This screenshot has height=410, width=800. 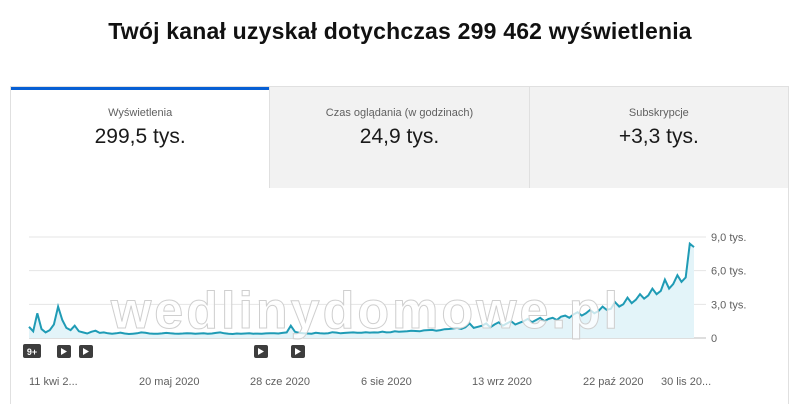 I want to click on tab-subscriptions-label: Subskrypcje, so click(x=658, y=113).